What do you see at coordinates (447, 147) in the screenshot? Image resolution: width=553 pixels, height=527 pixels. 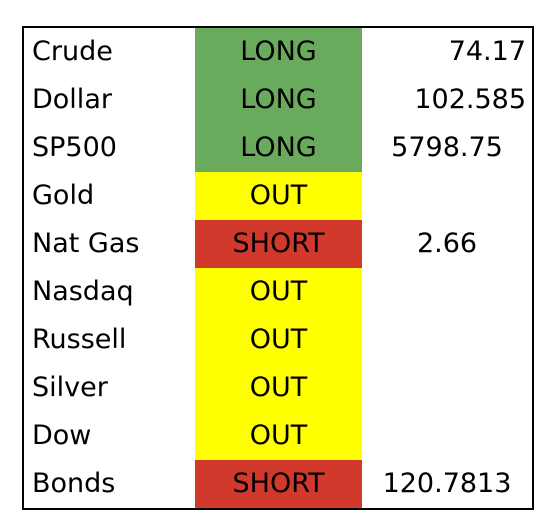 I see `price-cell: 5798.75` at bounding box center [447, 147].